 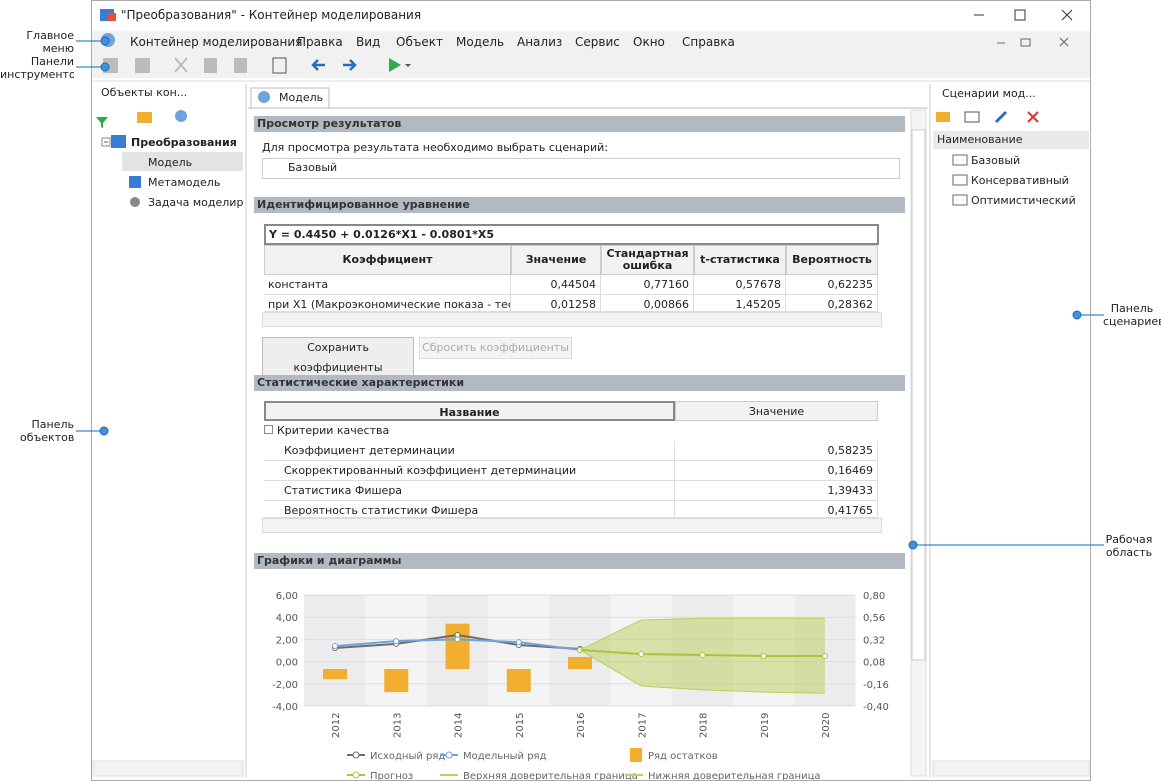 What do you see at coordinates (184, 182) in the screenshot?
I see `tree-node: Метамодель` at bounding box center [184, 182].